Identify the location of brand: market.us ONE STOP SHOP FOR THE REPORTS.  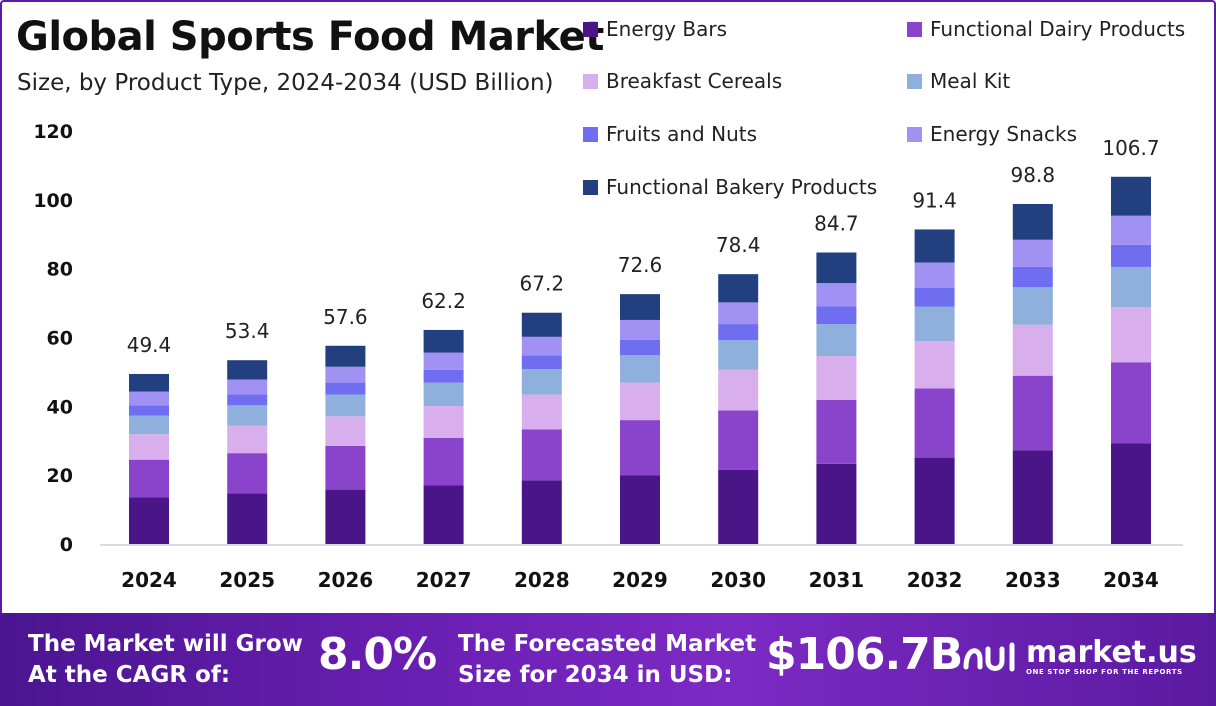
(1079, 657).